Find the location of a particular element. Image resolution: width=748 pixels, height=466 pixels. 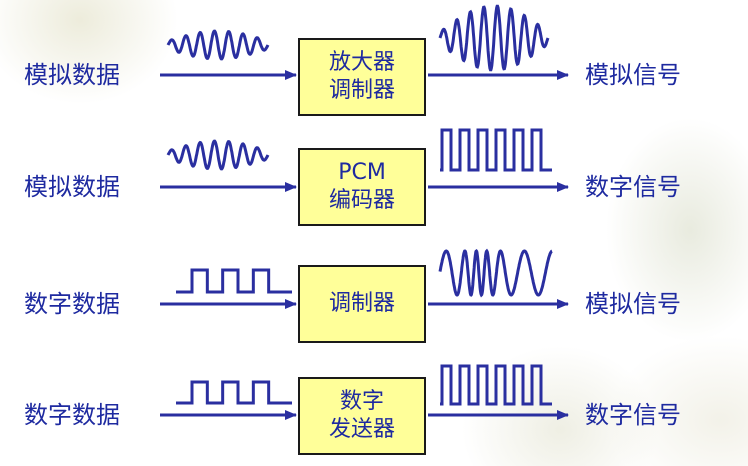

row2-output-pulse-wave-icon is located at coordinates (496, 150).